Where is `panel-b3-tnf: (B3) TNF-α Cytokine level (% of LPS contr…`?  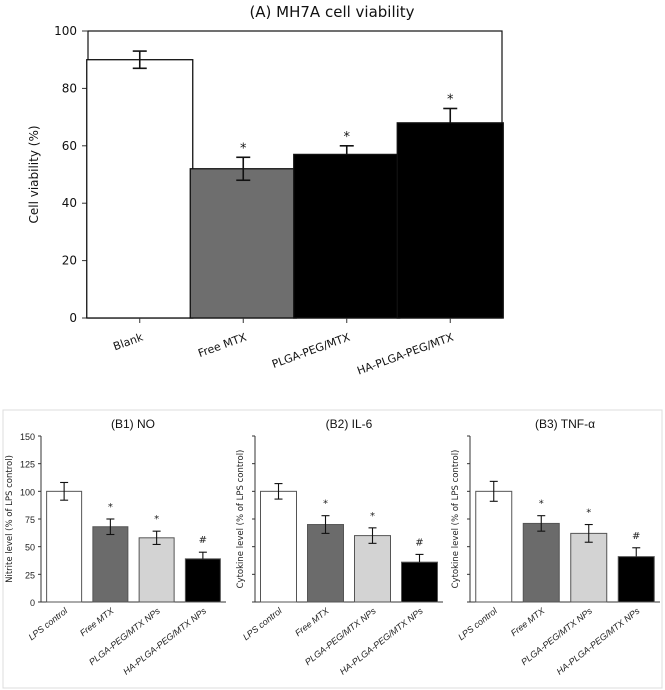 panel-b3-tnf: (B3) TNF-α Cytokine level (% of LPS contr… is located at coordinates (555, 547).